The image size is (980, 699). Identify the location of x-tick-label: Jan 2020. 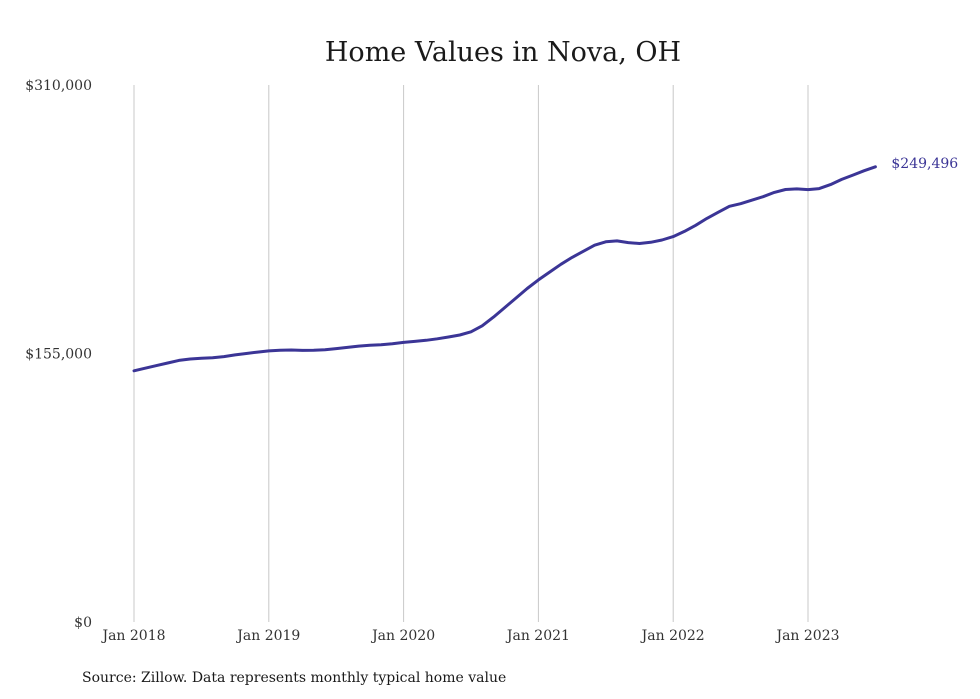
(402, 636).